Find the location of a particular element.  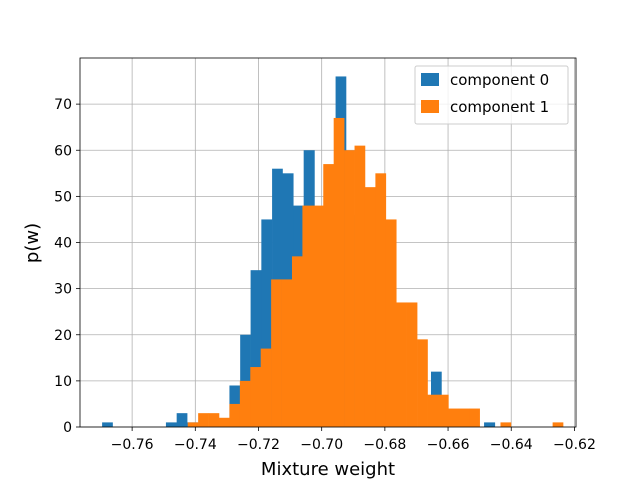

y-tick-label: 30 is located at coordinates (63, 290).